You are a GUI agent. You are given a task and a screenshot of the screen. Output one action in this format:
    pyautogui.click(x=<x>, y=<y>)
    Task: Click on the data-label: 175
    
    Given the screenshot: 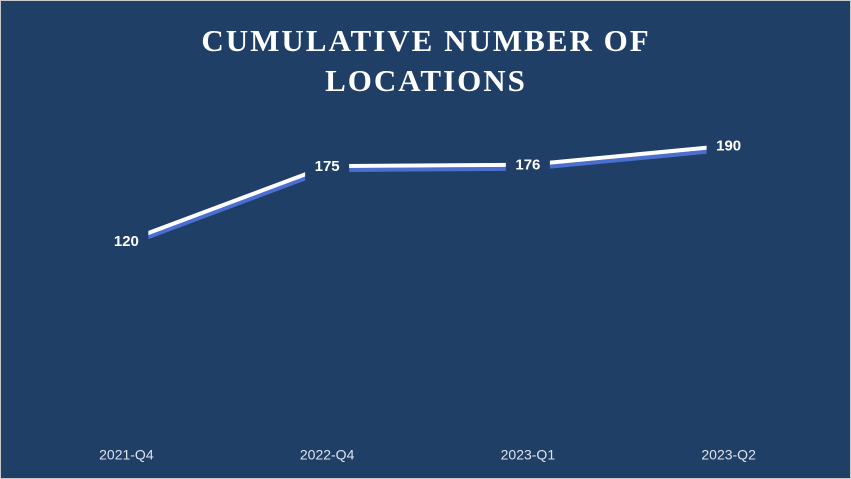 What is the action you would take?
    pyautogui.click(x=327, y=166)
    